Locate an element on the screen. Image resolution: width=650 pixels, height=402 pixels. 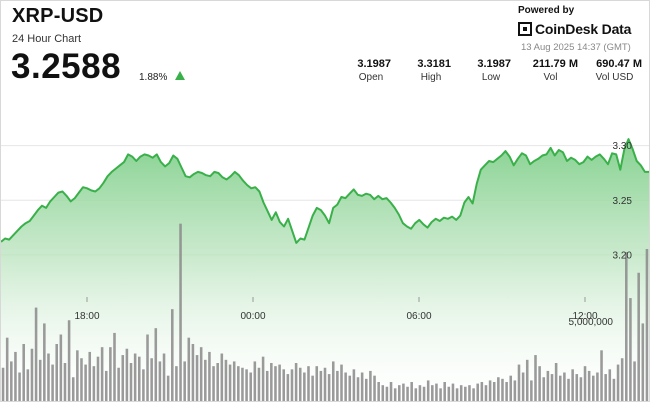
stat-volume-usd: 690.47 M Vol USD is located at coordinates (614, 70).